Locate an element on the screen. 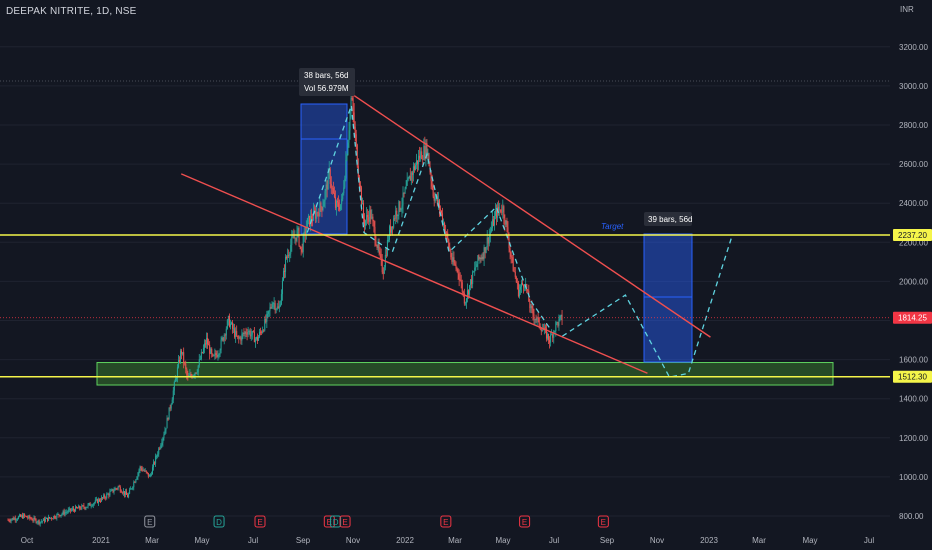 The width and height of the screenshot is (932, 550). projection-swing-path is located at coordinates (428, 217).